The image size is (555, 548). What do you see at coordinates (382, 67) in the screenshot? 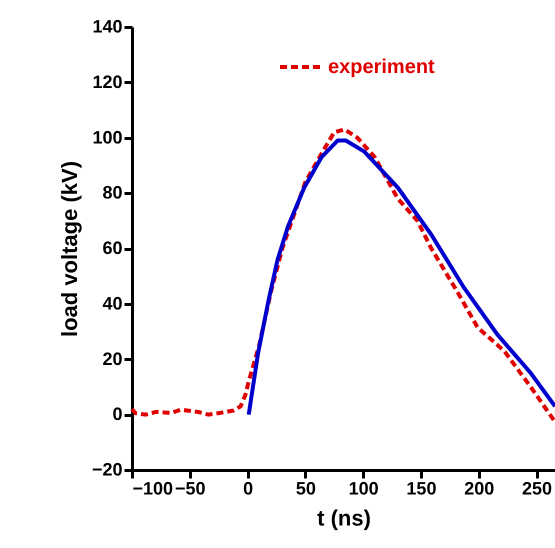
I see `legend-label: experiment` at bounding box center [382, 67].